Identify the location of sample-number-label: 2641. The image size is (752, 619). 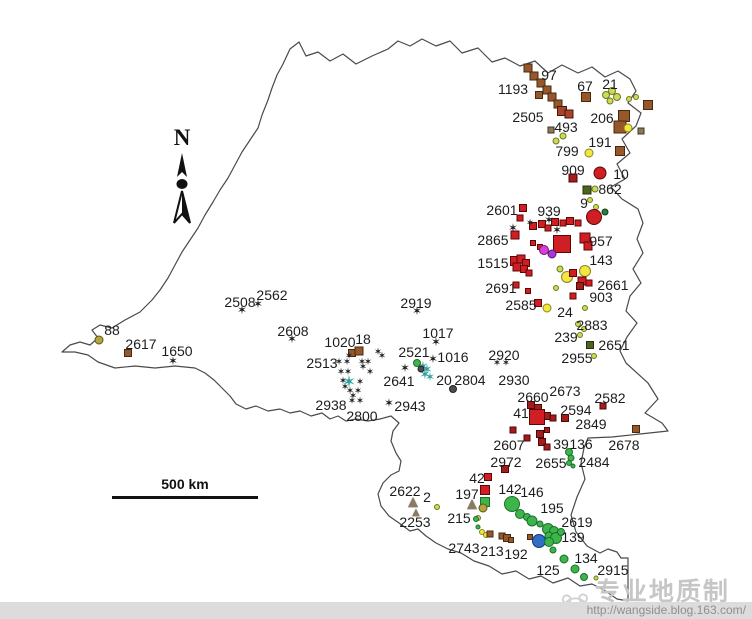
(399, 381).